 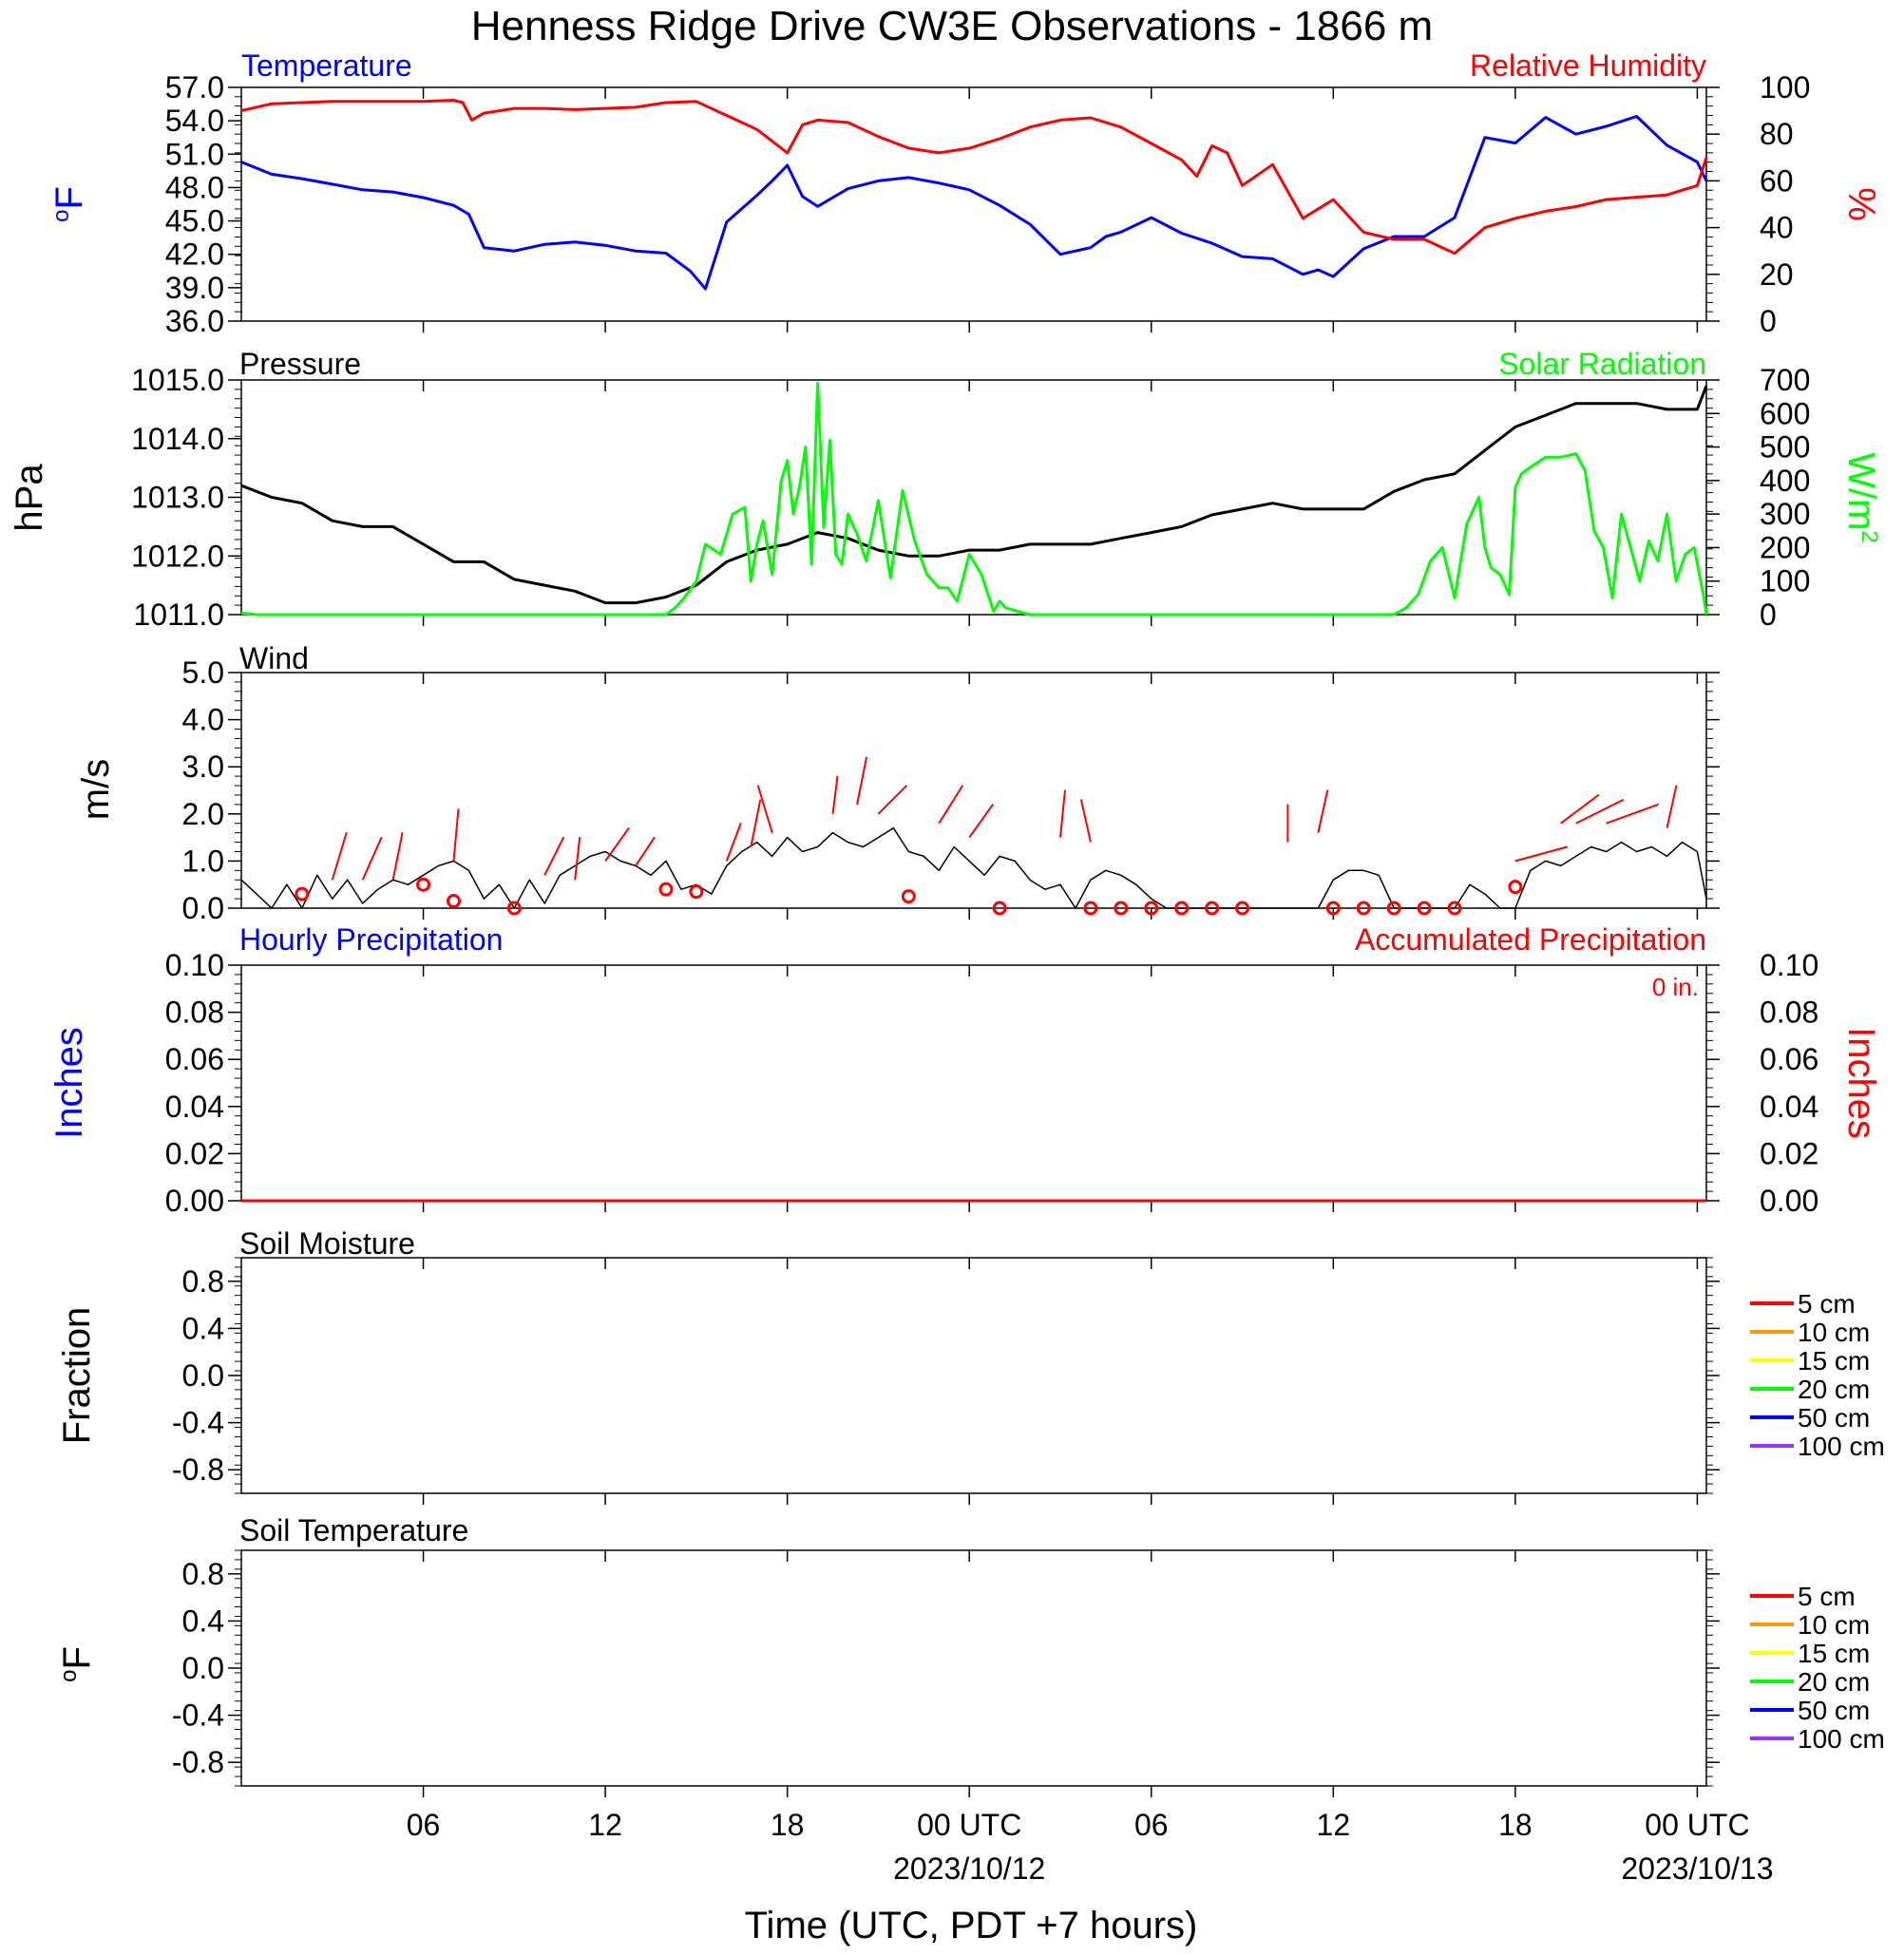 What do you see at coordinates (974, 495) in the screenshot?
I see `series-pressure_solar-left` at bounding box center [974, 495].